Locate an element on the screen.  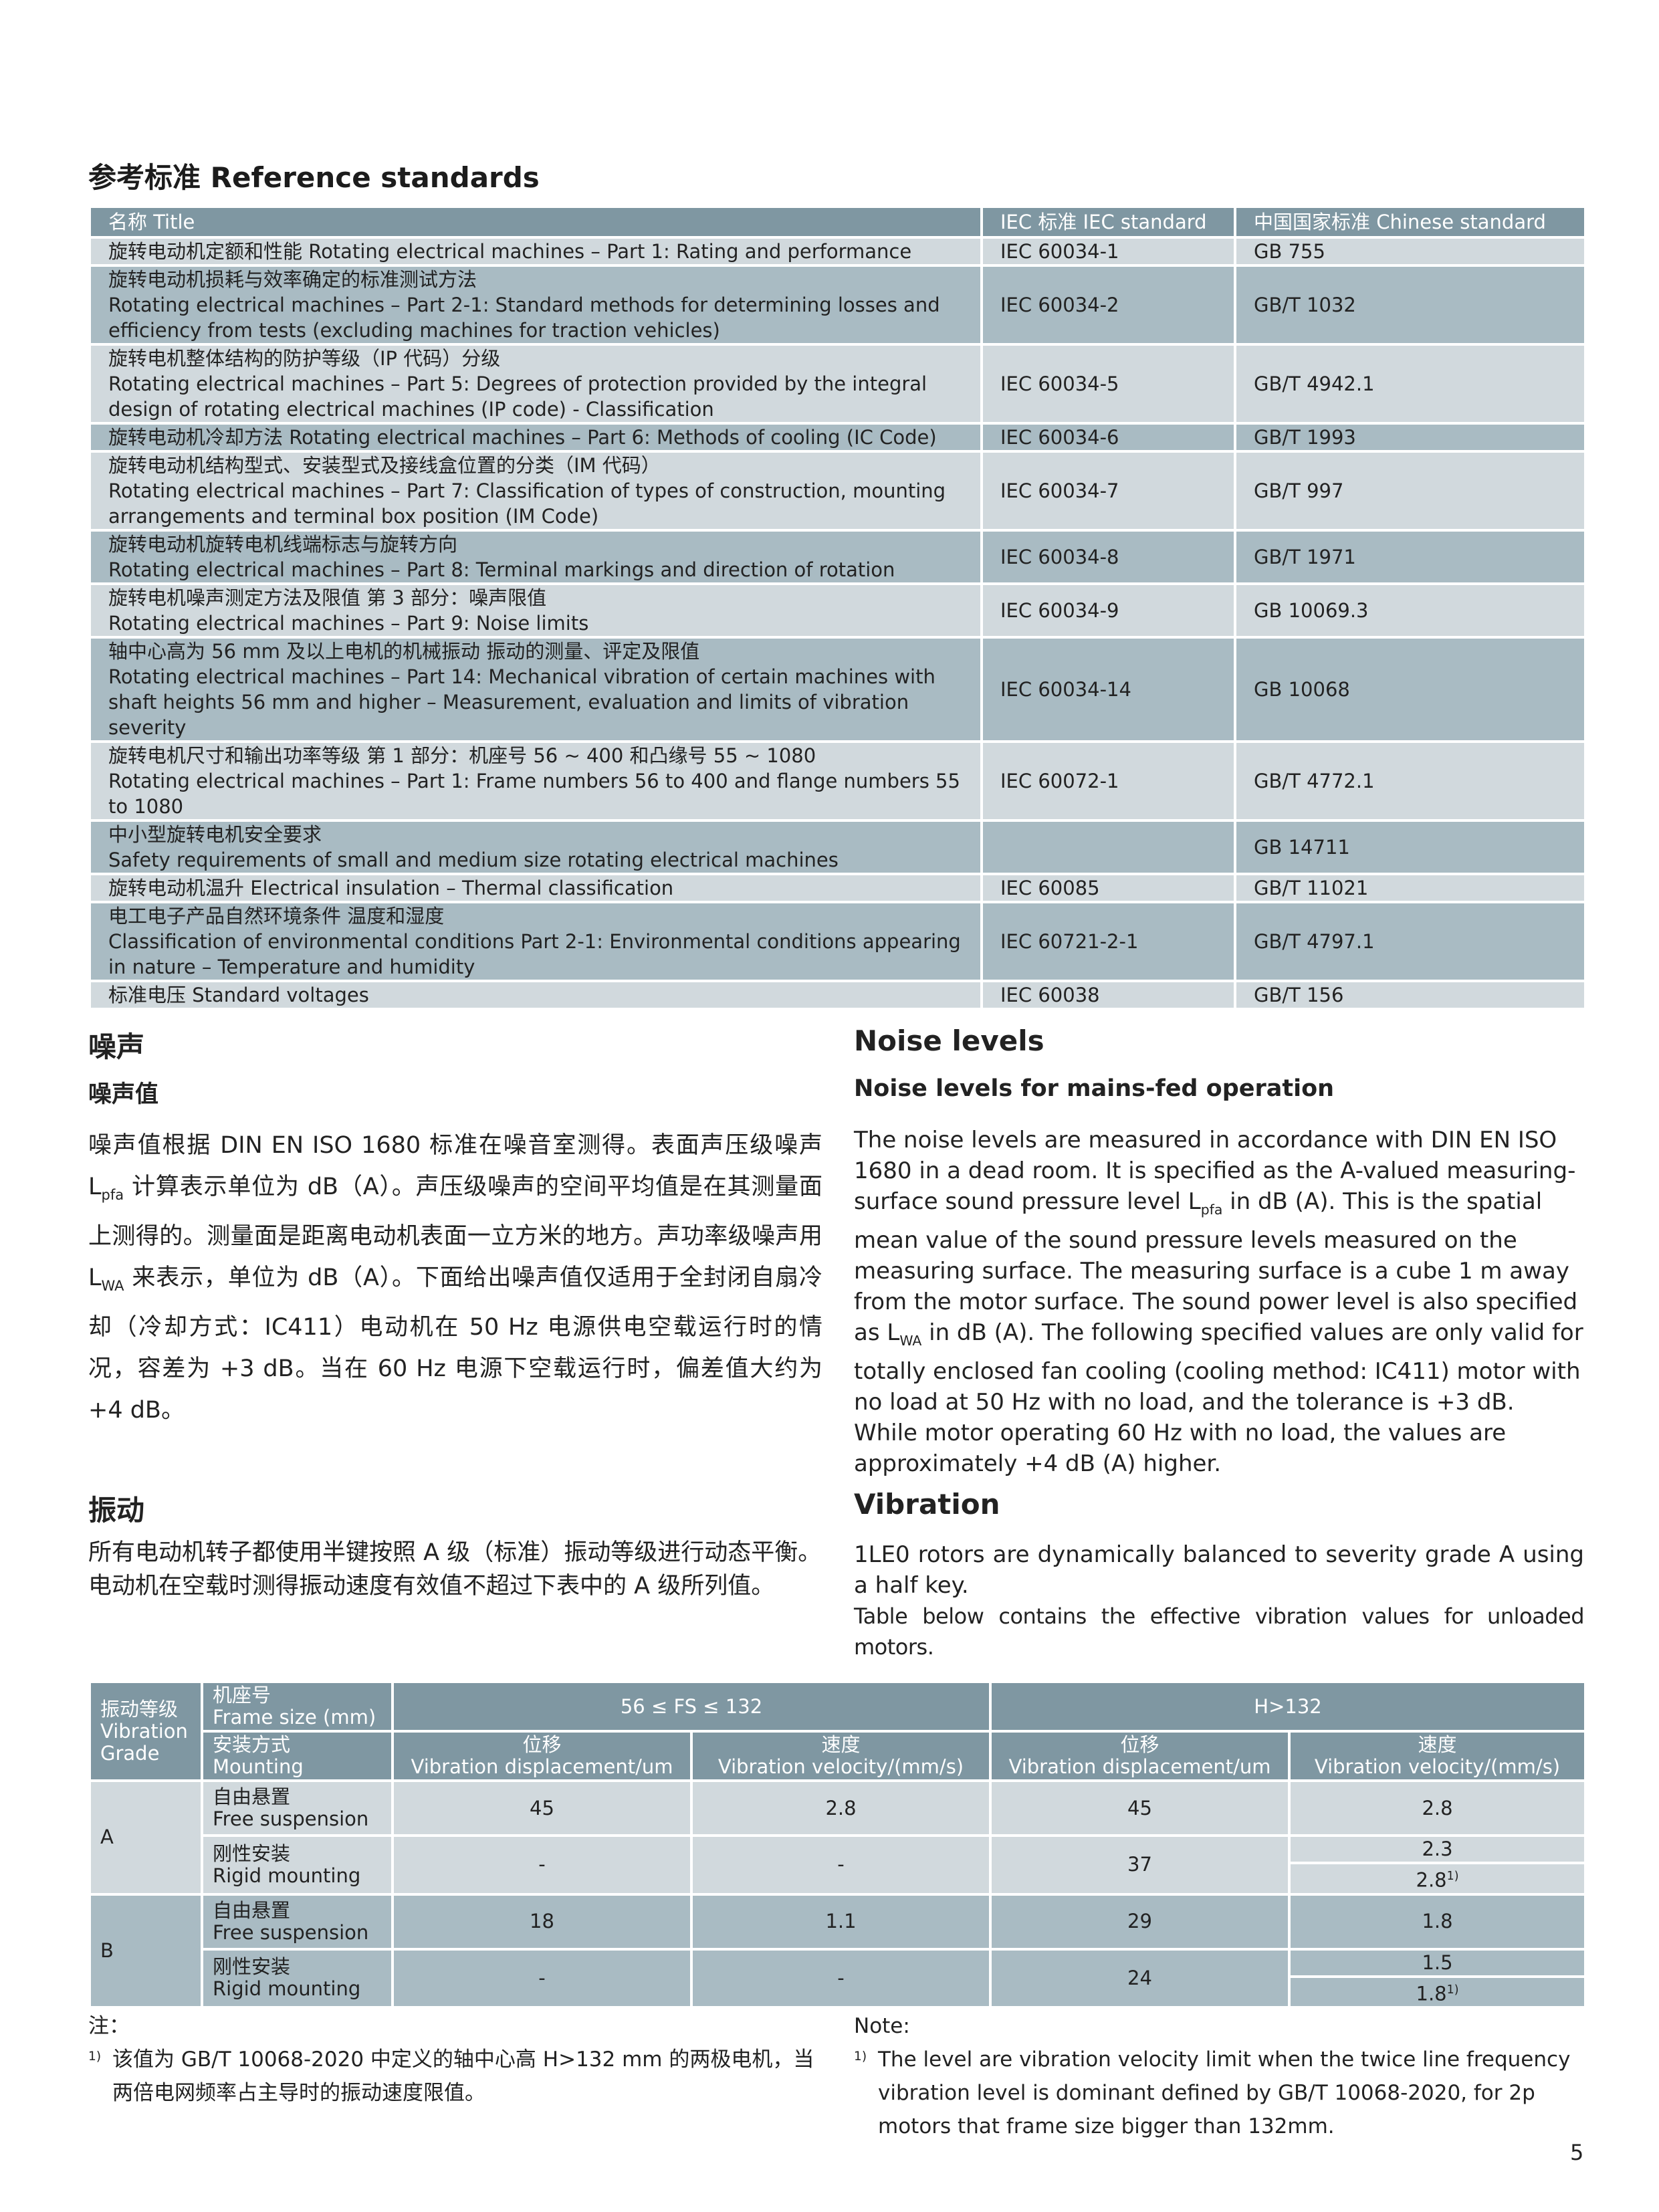
col-iec-header: IEC 标准 IEC standard is located at coordinates (1108, 222).